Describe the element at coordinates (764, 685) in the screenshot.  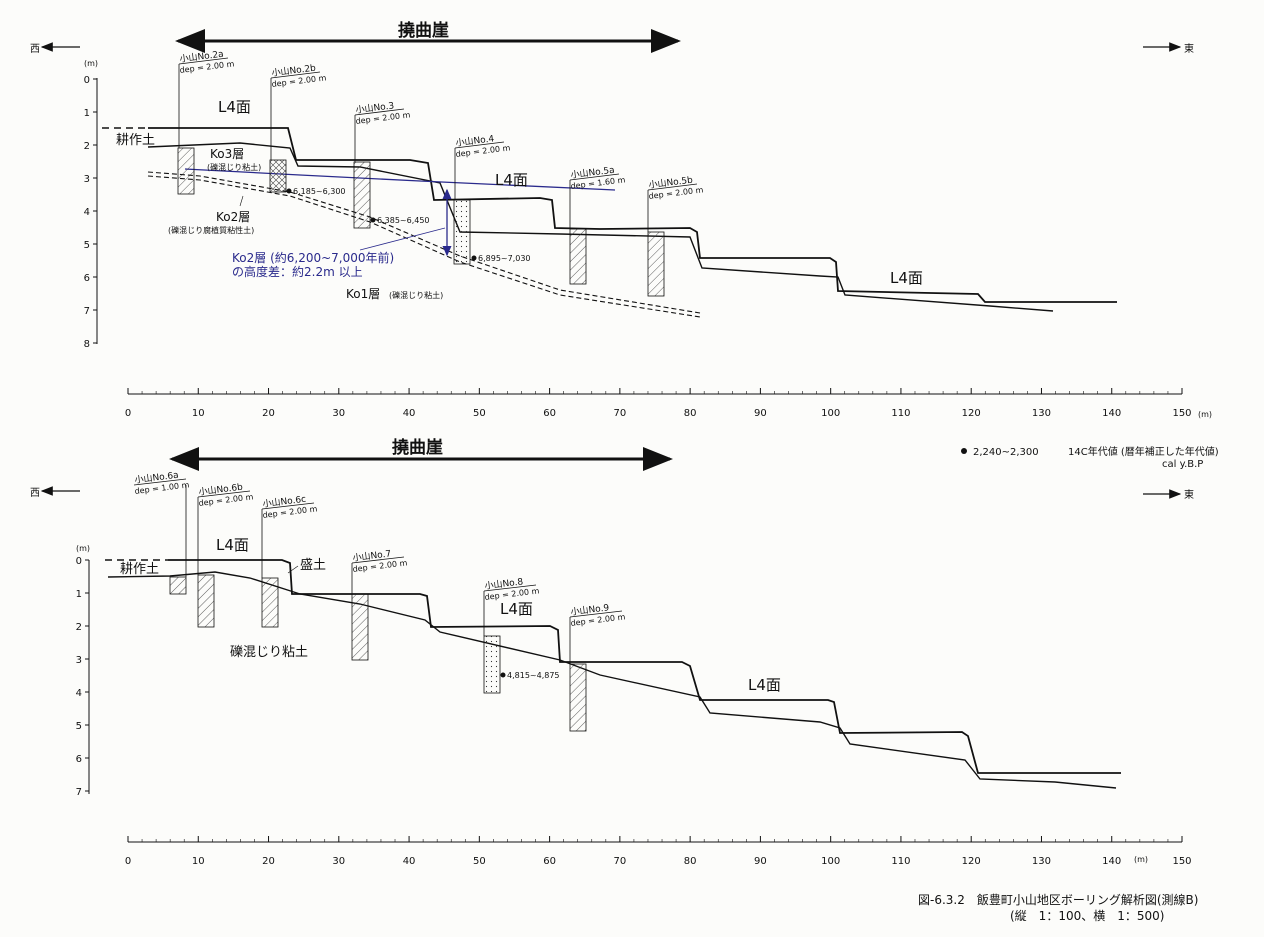
I see `surface-label-l4-b3: L4面` at that location.